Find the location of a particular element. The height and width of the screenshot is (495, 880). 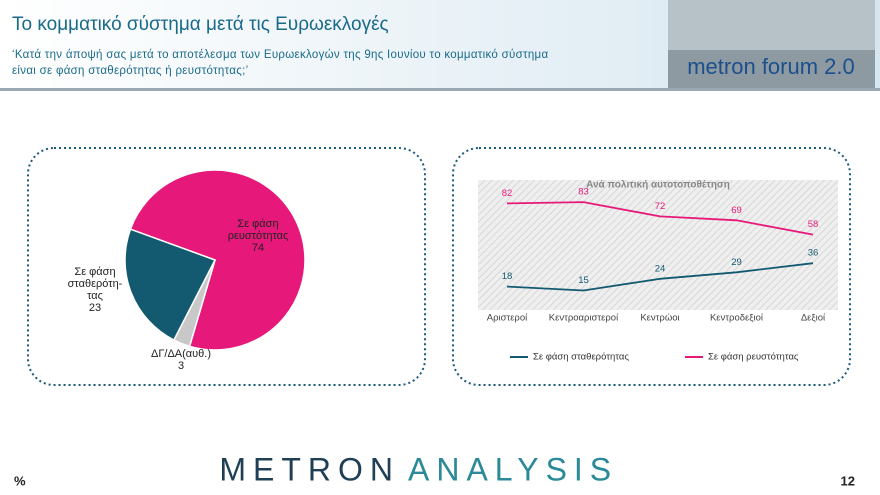

x-tick-label: Κεντροαριστεροί is located at coordinates (584, 318).